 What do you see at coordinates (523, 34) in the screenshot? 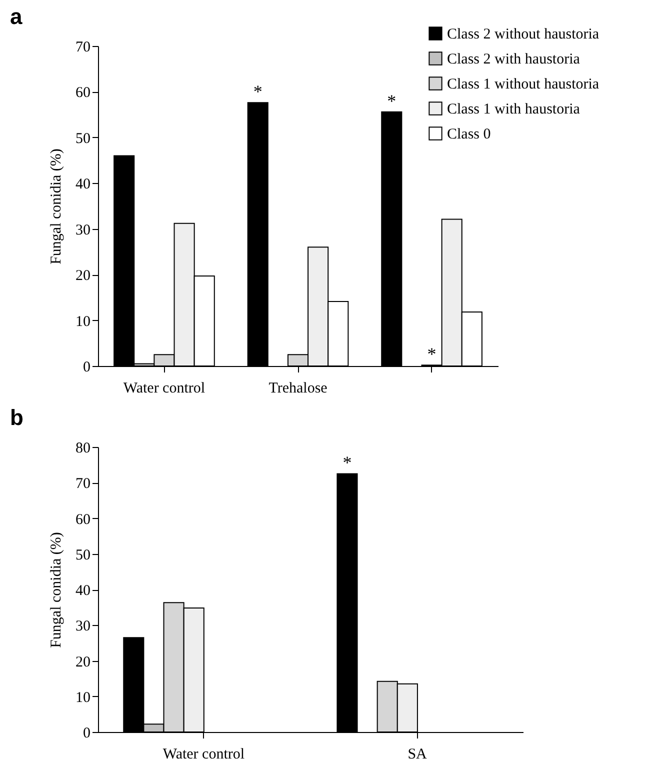
I see `legend-label: Class 2 without haustoria` at bounding box center [523, 34].